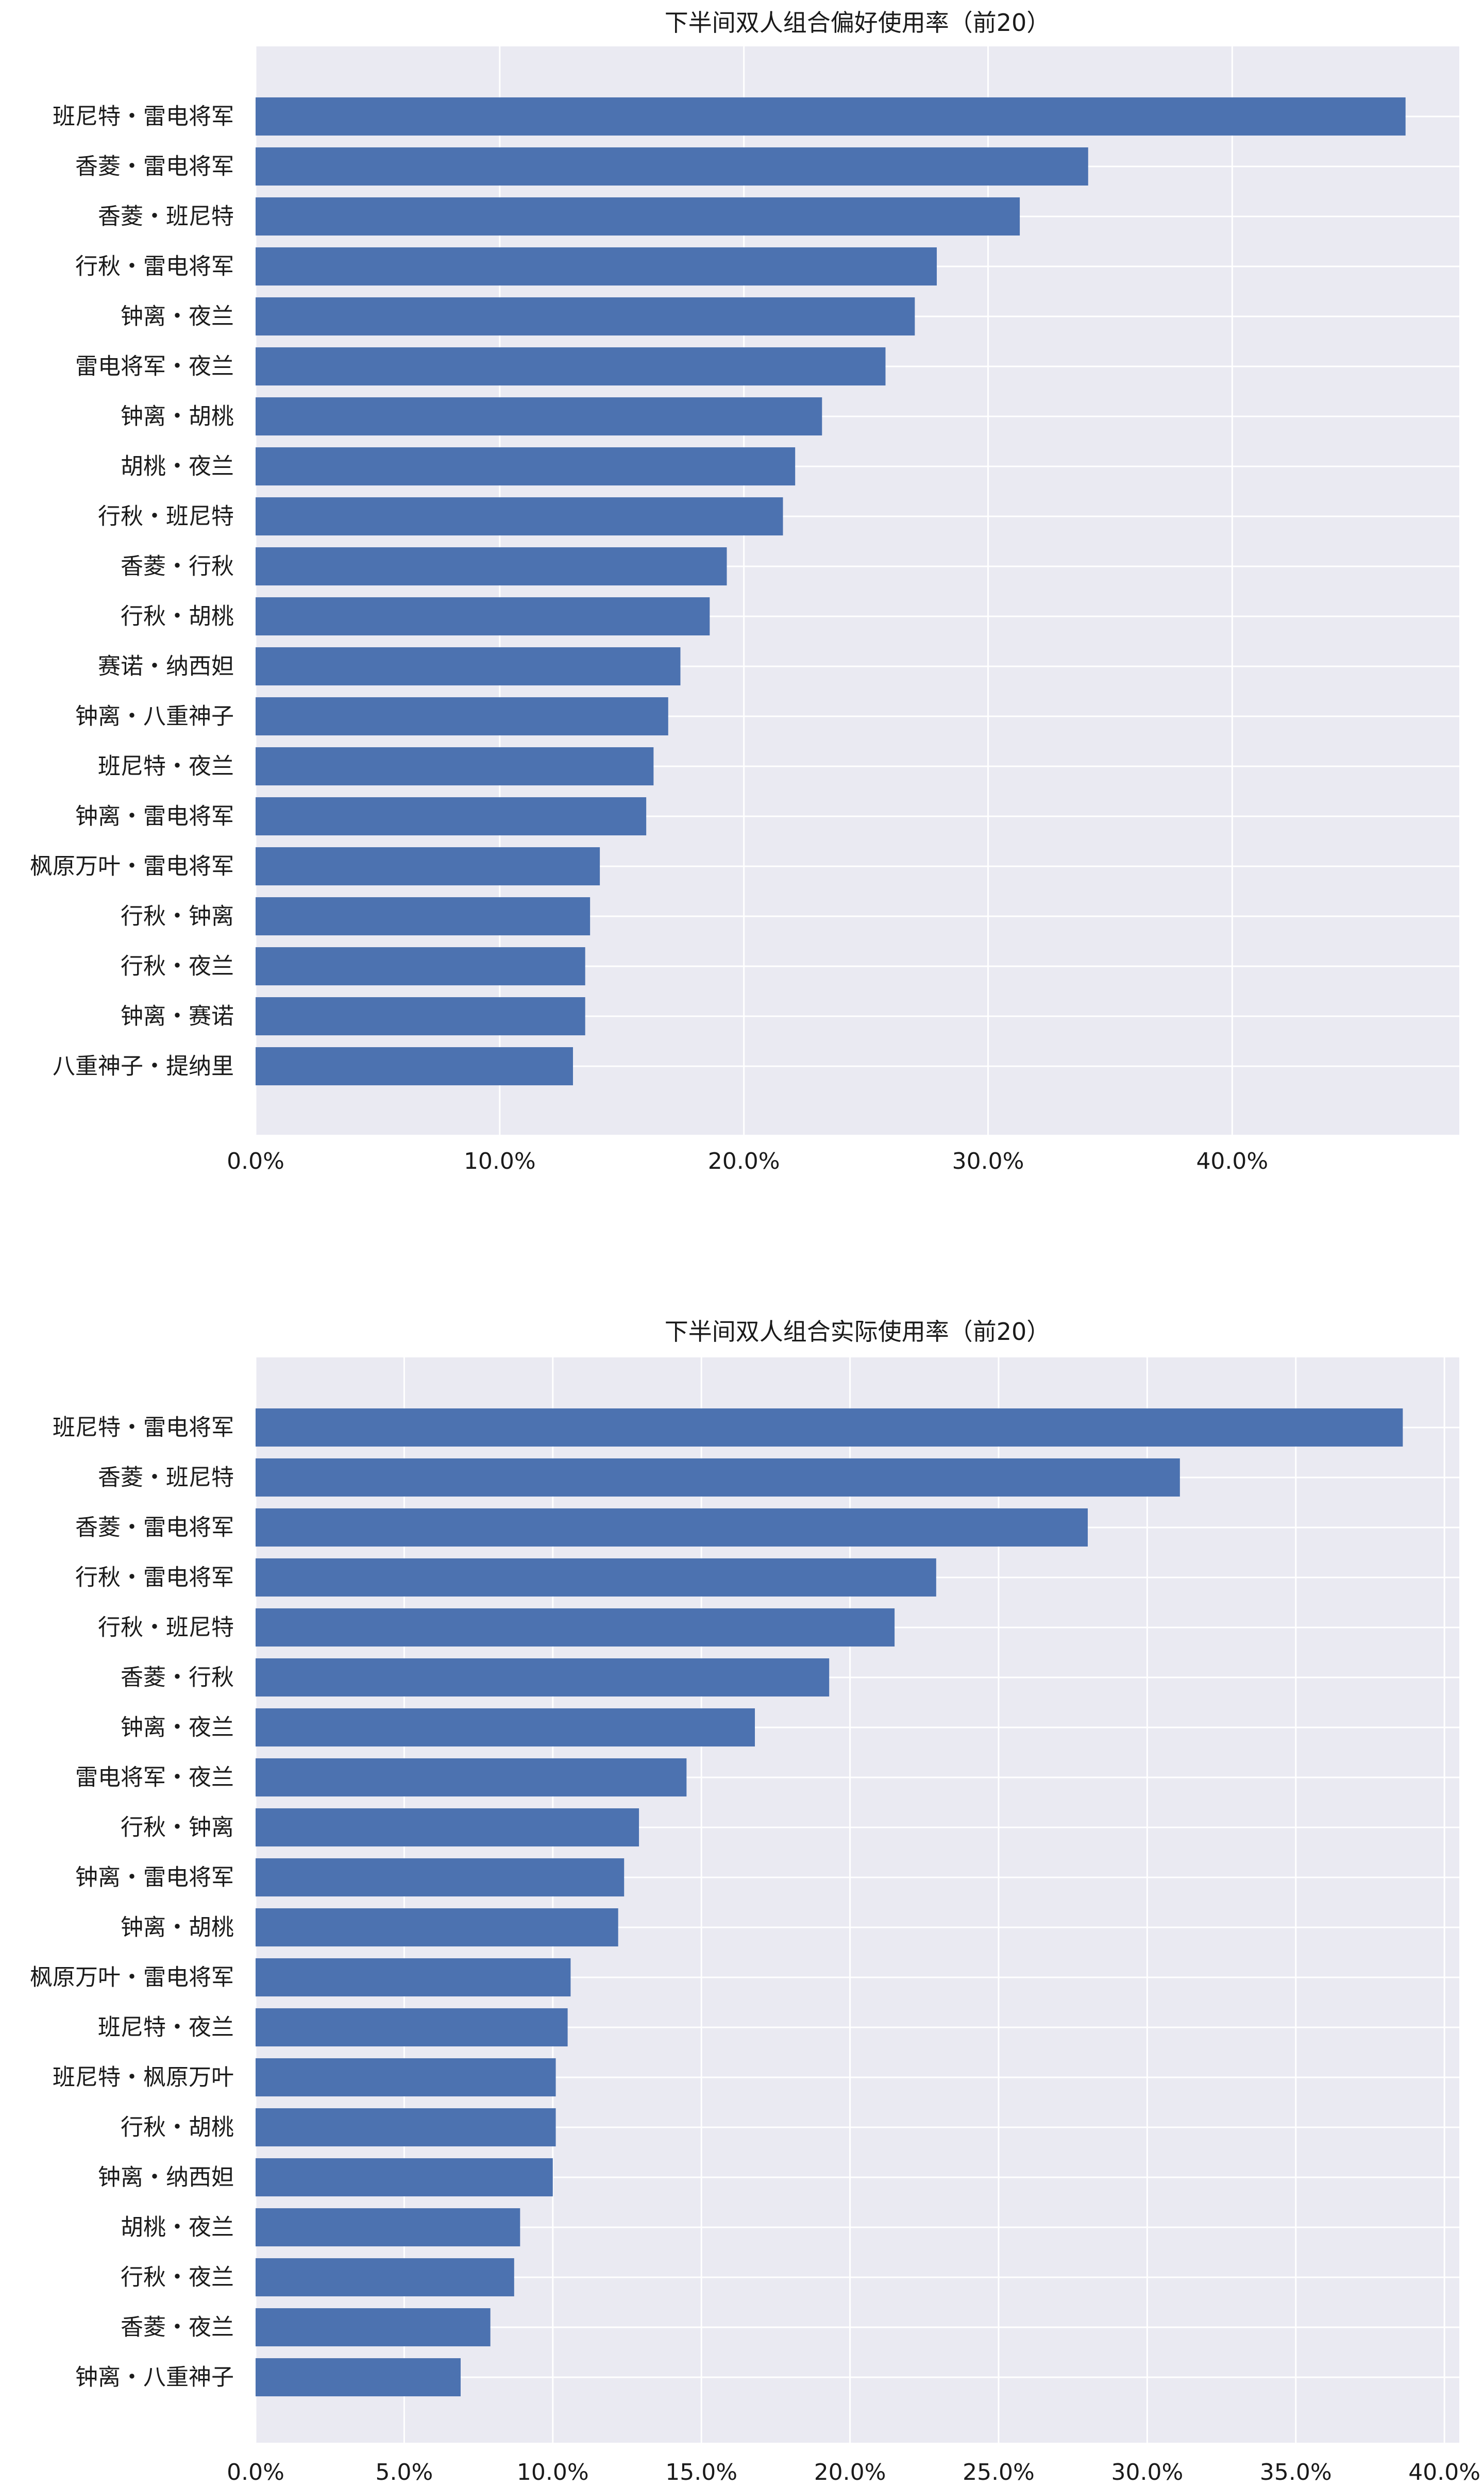 The image size is (1484, 2486). Describe the element at coordinates (858, 1332) in the screenshot. I see `chart-title: 下半间双人组合实际使用率（前20）` at that location.